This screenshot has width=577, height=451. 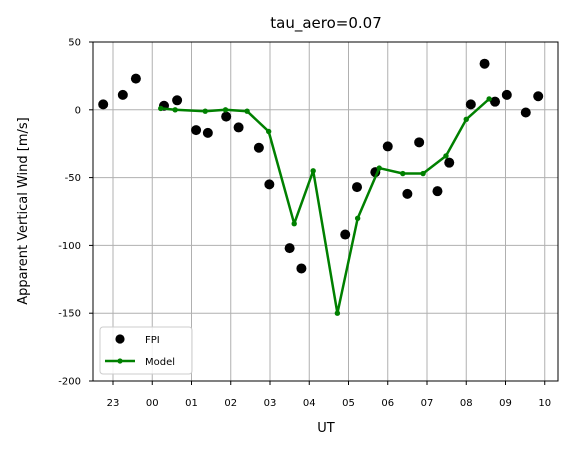 I want to click on x-axis-label: UT, so click(x=326, y=428).